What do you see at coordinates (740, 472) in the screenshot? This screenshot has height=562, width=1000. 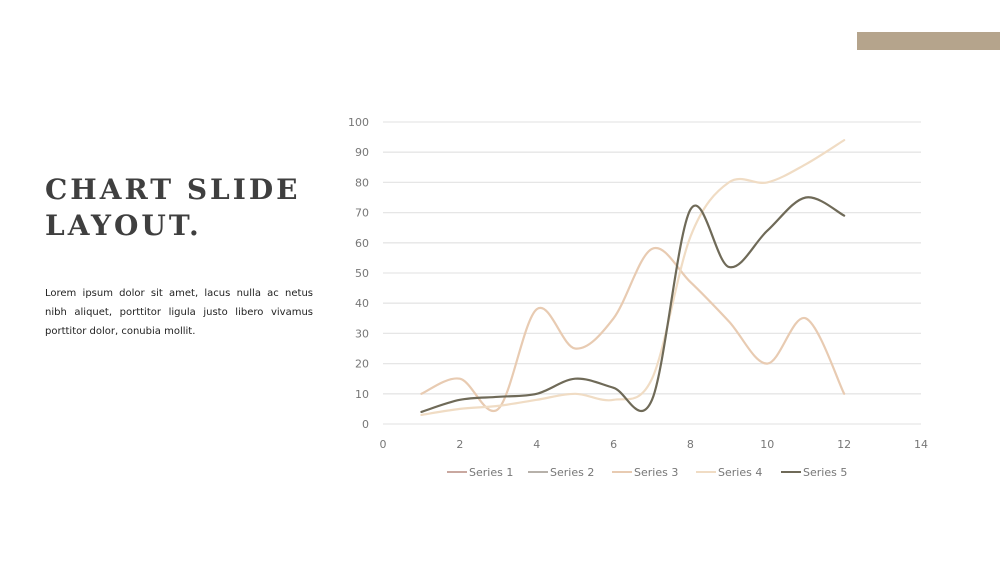 I see `legend-label-4: Series 4` at bounding box center [740, 472].